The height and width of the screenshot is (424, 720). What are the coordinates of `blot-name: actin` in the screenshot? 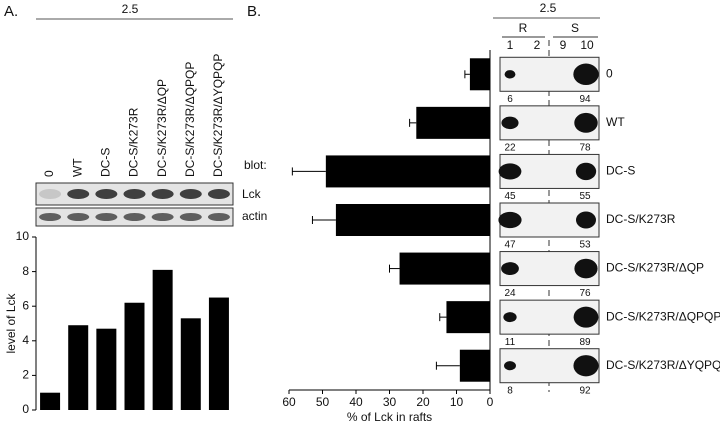 It's located at (254, 216).